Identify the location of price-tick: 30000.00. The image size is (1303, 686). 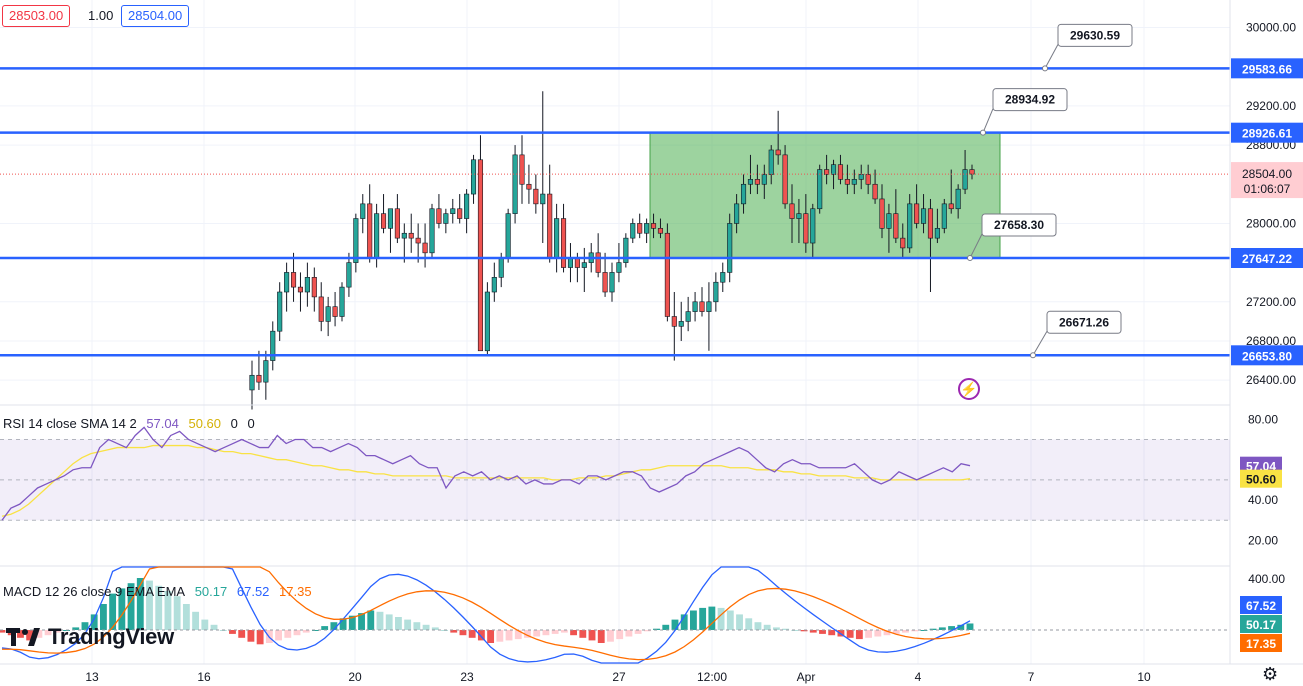
(1271, 28).